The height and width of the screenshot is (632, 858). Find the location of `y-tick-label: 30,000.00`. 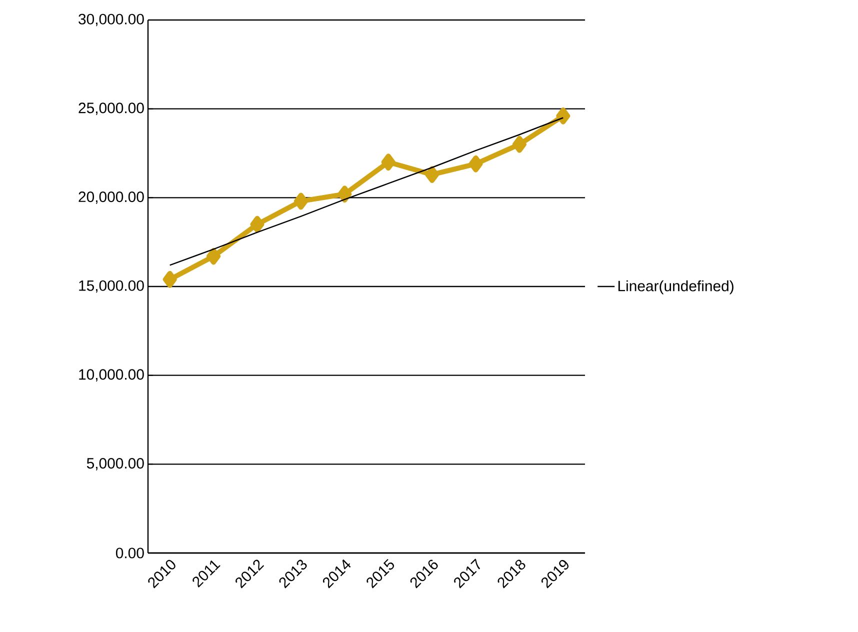

y-tick-label: 30,000.00 is located at coordinates (111, 20).